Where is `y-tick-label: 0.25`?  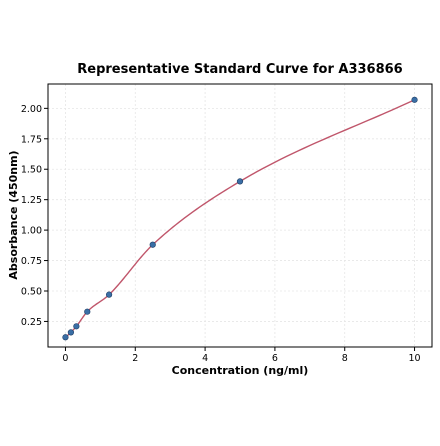
y-tick-label: 0.25 is located at coordinates (31, 322).